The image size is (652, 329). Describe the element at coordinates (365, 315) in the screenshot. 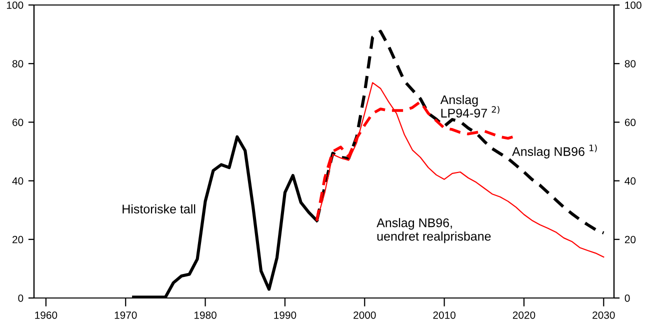

I see `x-tick-label: 2000` at that location.